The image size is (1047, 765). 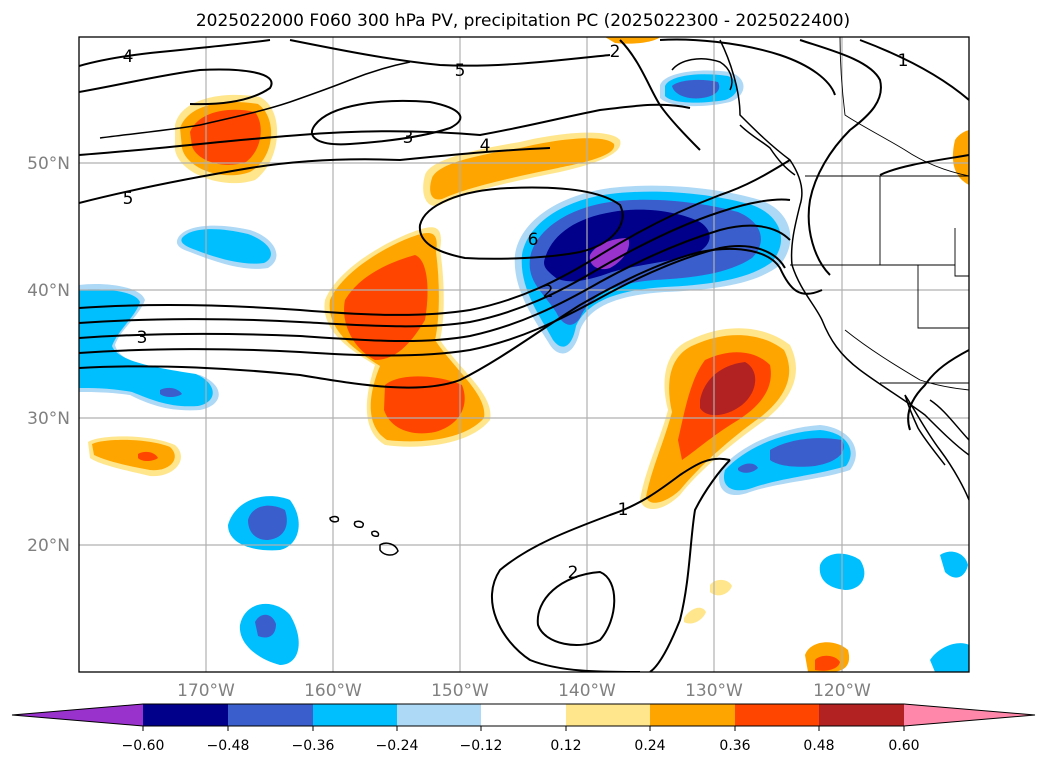 I want to click on precip-blob-sw, so click(x=134, y=456).